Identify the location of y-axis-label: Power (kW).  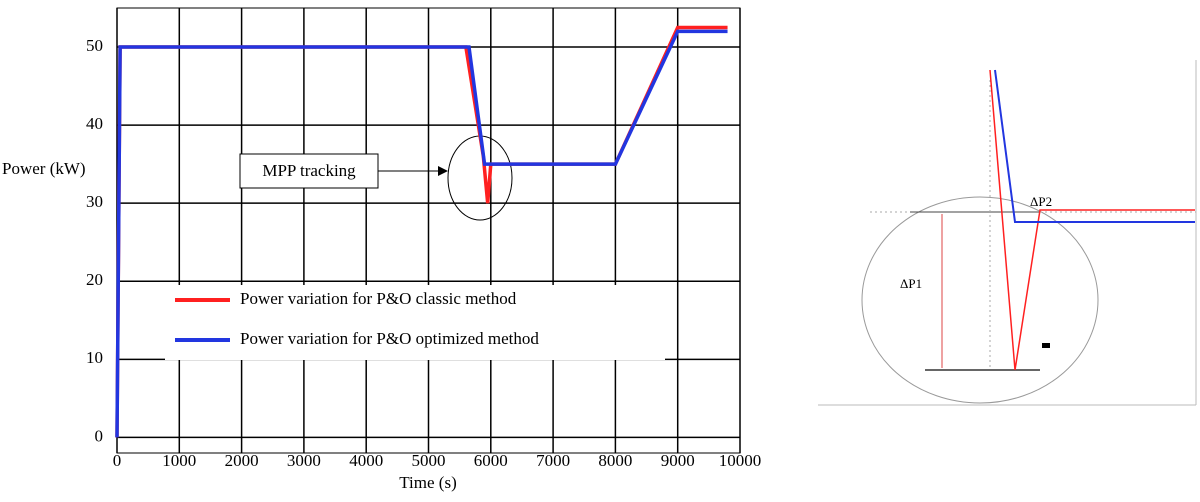
(44, 168).